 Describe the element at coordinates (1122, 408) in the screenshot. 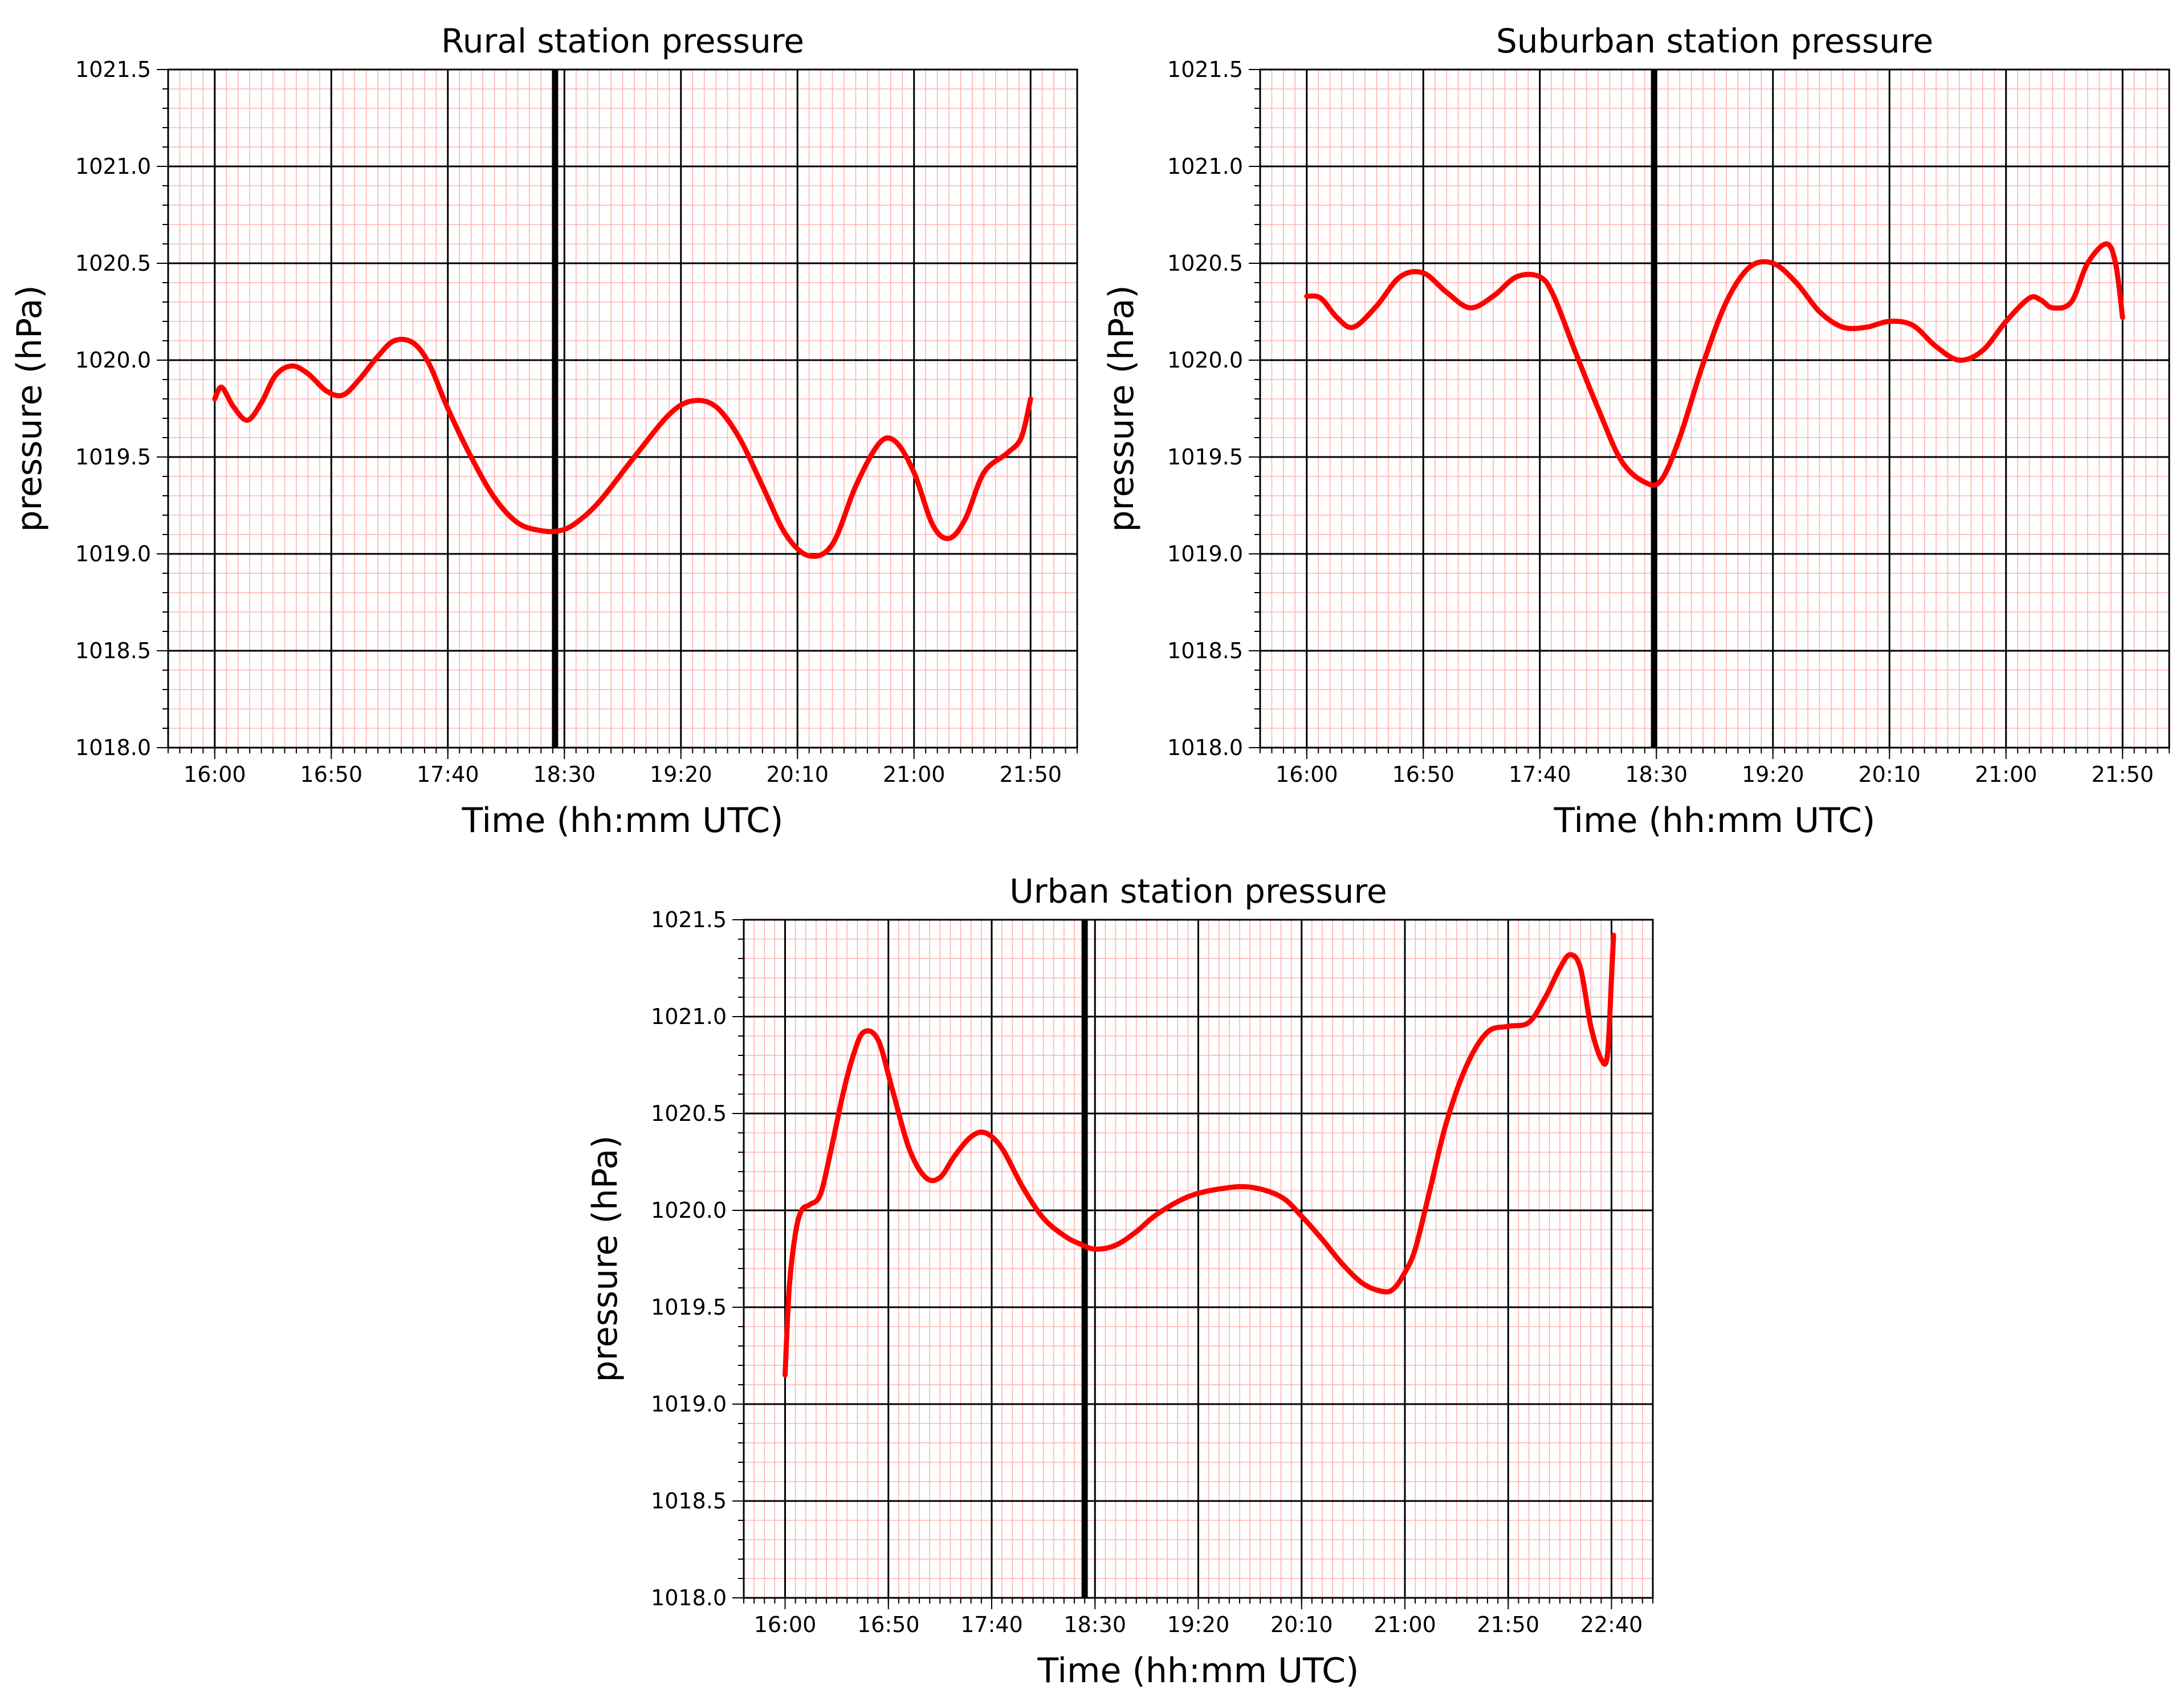

I see `chart-1-y-axis-label: pressure (hPa)` at that location.